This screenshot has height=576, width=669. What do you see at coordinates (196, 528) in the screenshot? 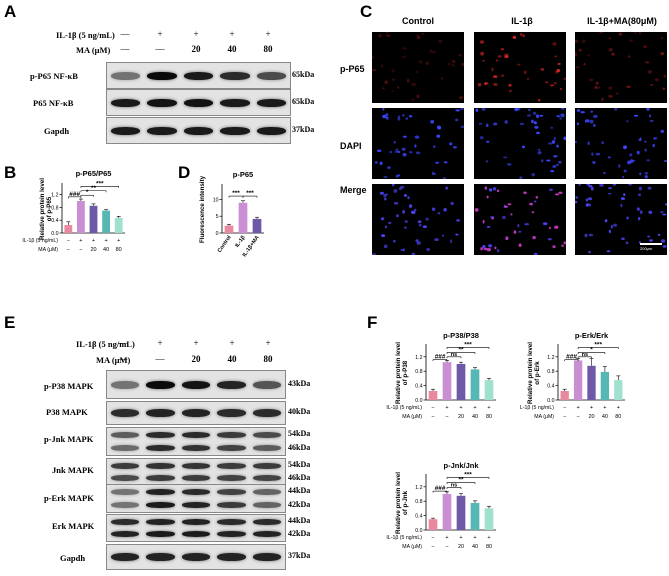
I see `e-blot-box` at bounding box center [196, 528].